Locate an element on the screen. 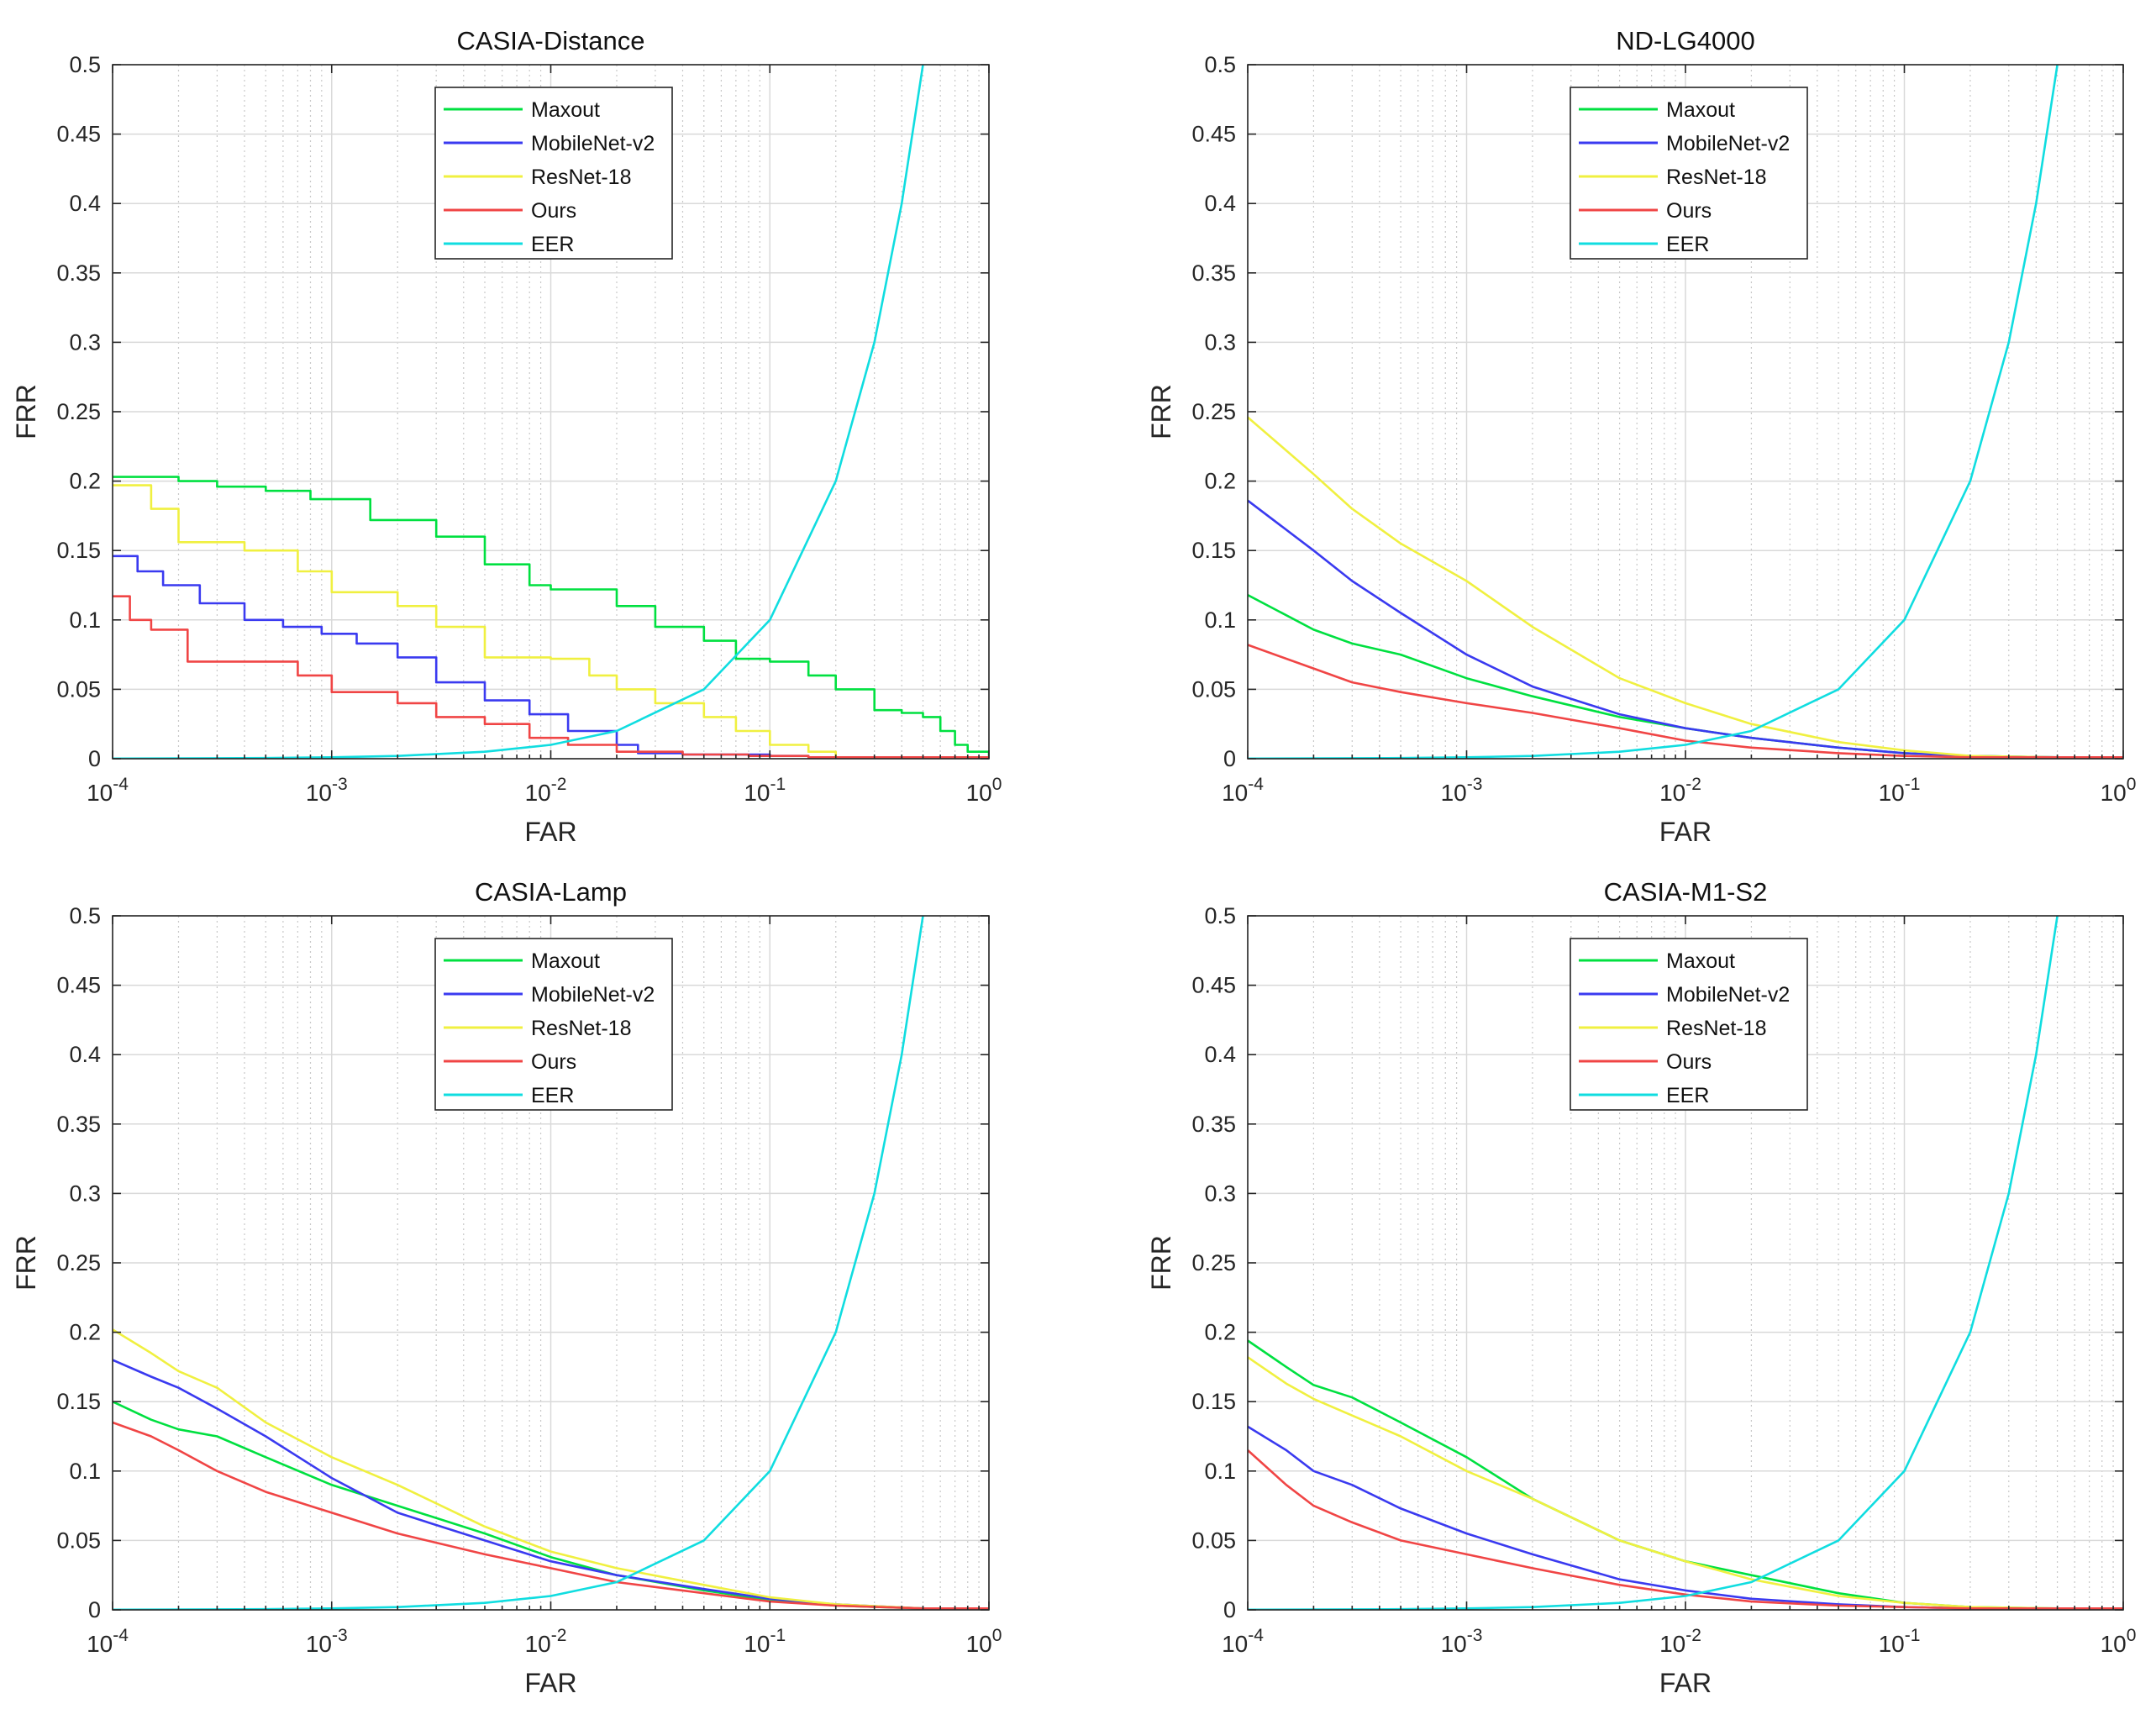 This screenshot has height=1709, width=2156. chart-title: ND-LG4000 is located at coordinates (1685, 40).